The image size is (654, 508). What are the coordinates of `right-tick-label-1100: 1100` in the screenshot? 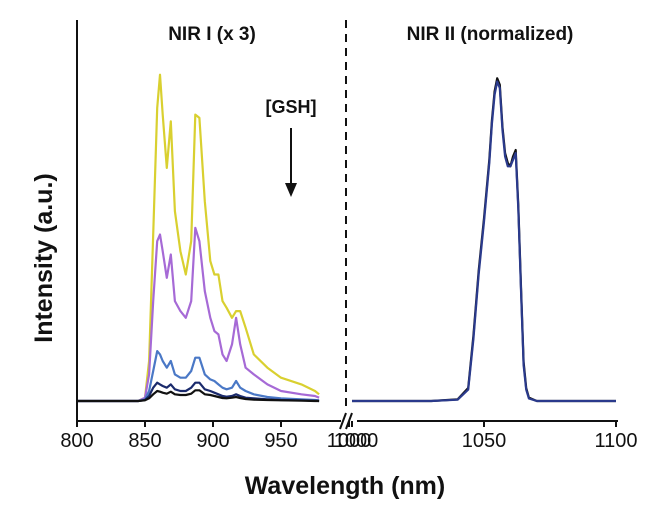 It's located at (615, 441).